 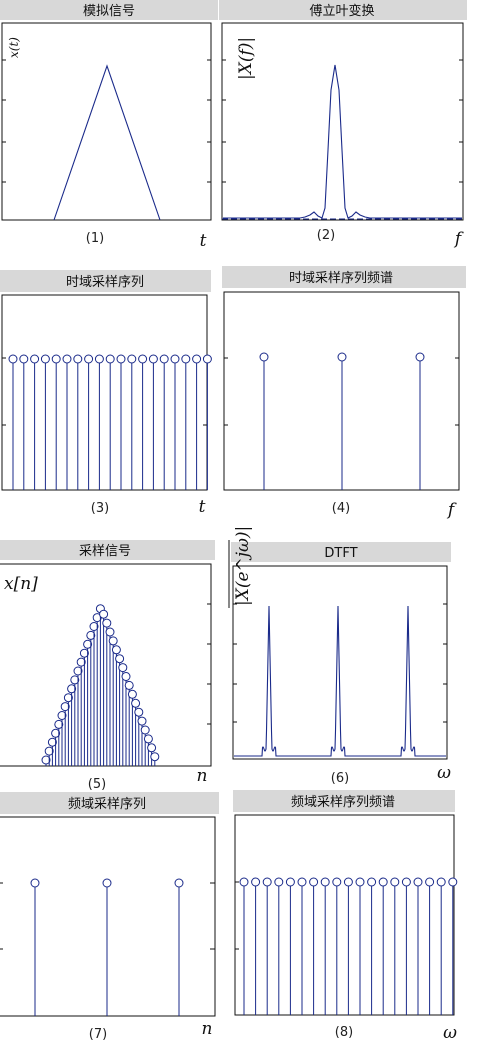 I want to click on panel-6-caption: (6), so click(x=340, y=778).